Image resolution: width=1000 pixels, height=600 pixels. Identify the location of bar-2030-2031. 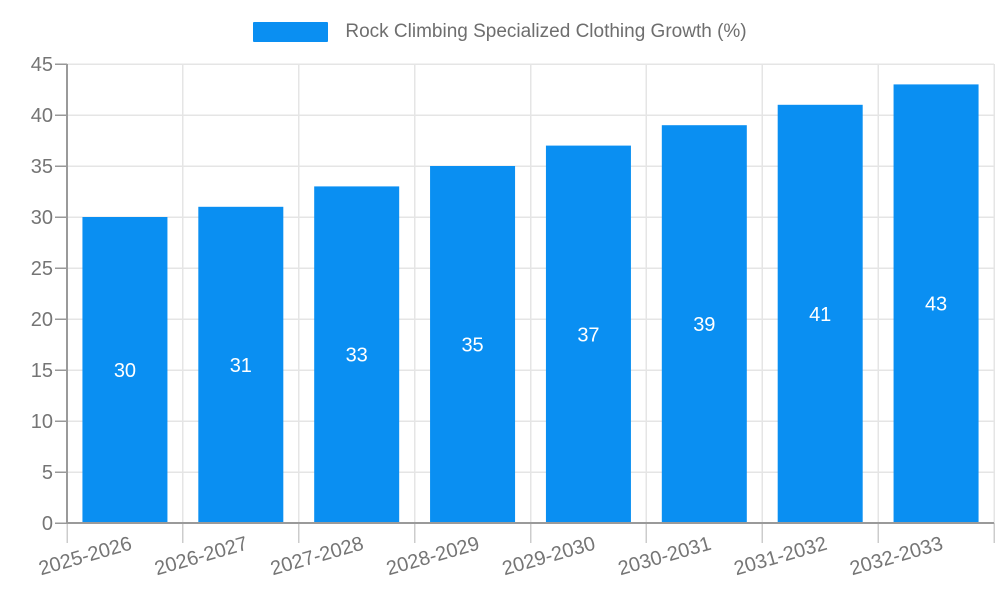
(704, 324).